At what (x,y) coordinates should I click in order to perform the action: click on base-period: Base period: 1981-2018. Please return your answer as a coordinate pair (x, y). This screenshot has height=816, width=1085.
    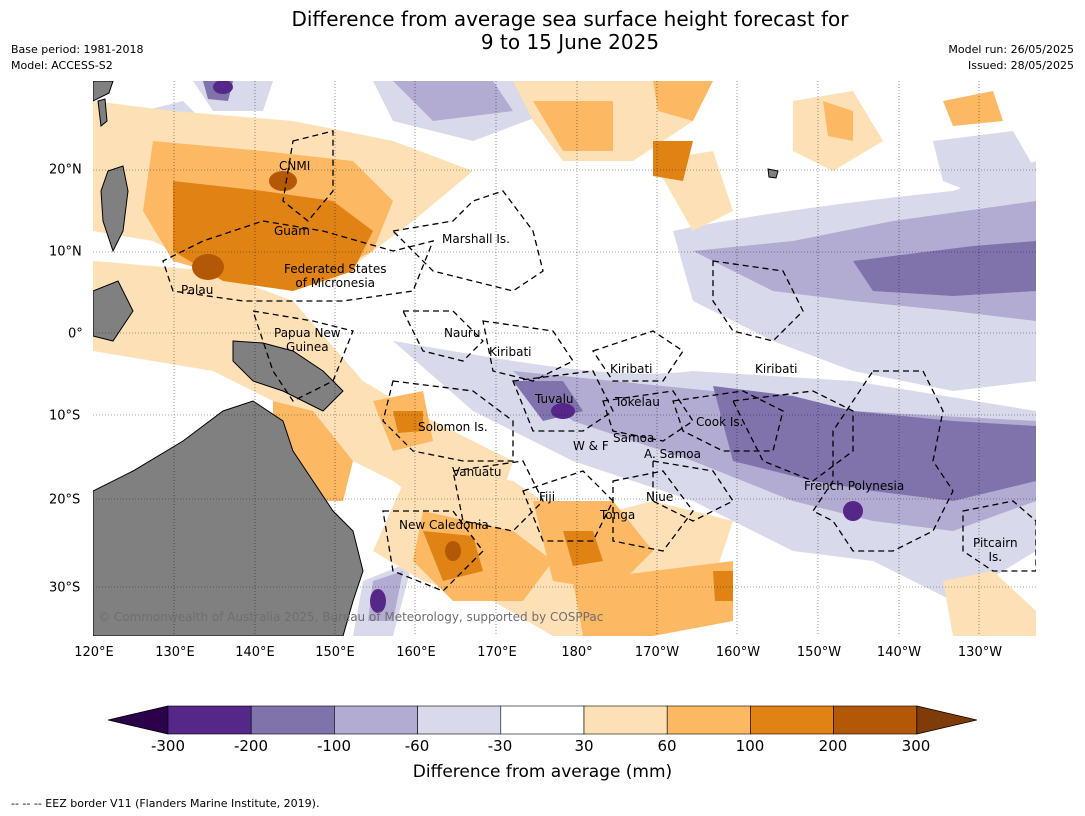
    Looking at the image, I should click on (77, 49).